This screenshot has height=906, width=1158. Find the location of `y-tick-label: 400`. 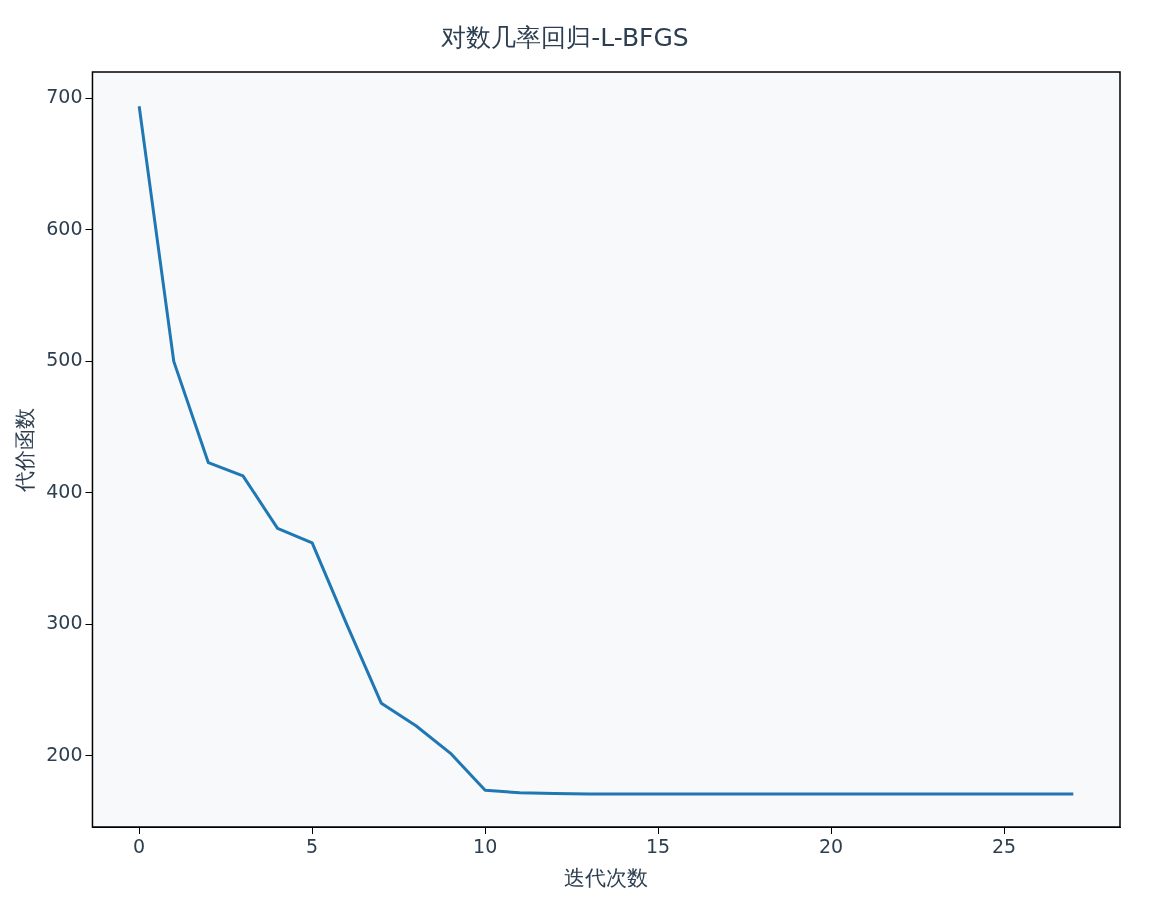

y-tick-label: 400 is located at coordinates (64, 490).